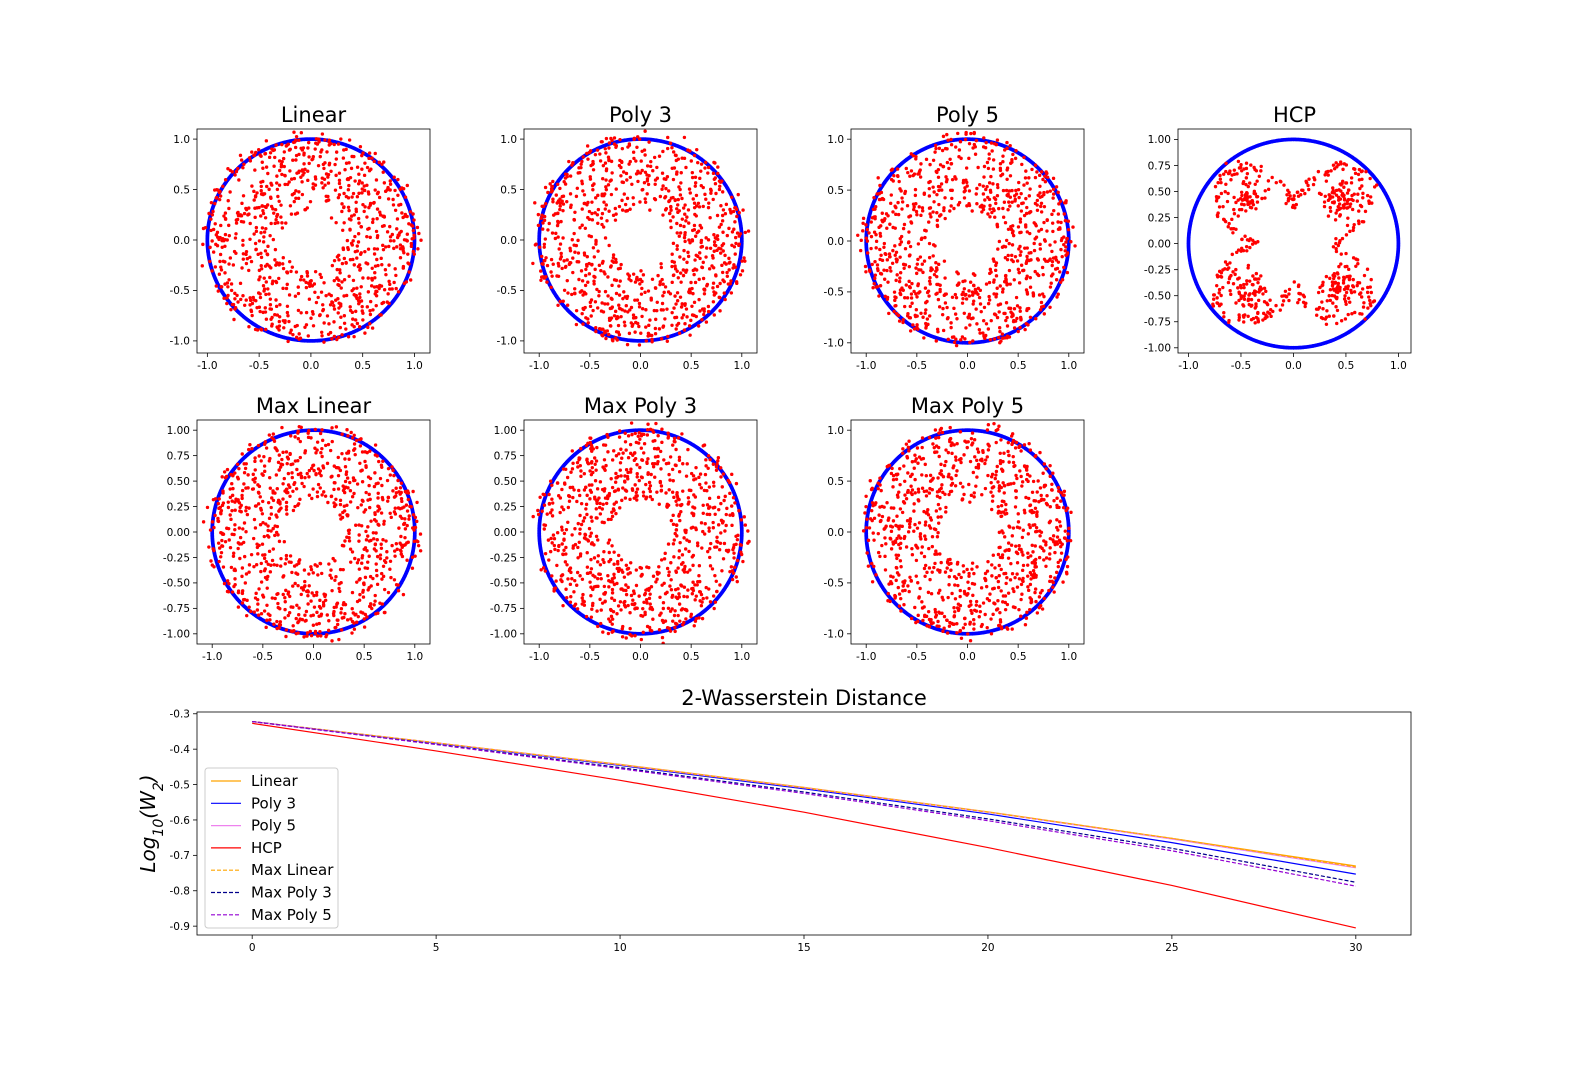 The height and width of the screenshot is (1080, 1584). What do you see at coordinates (967, 362) in the screenshot?
I see `panel-3-xtick-2: 0.0` at bounding box center [967, 362].